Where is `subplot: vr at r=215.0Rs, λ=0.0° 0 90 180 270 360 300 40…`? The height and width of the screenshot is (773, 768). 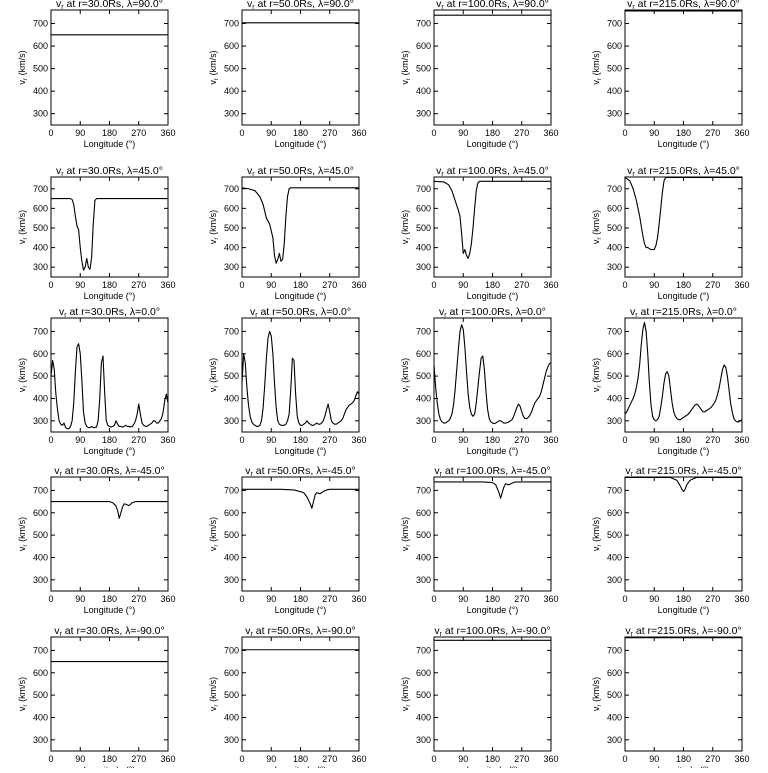 subplot: vr at r=215.0Rs, λ=0.0° 0 90 180 270 360 300 40… is located at coordinates (670, 381).